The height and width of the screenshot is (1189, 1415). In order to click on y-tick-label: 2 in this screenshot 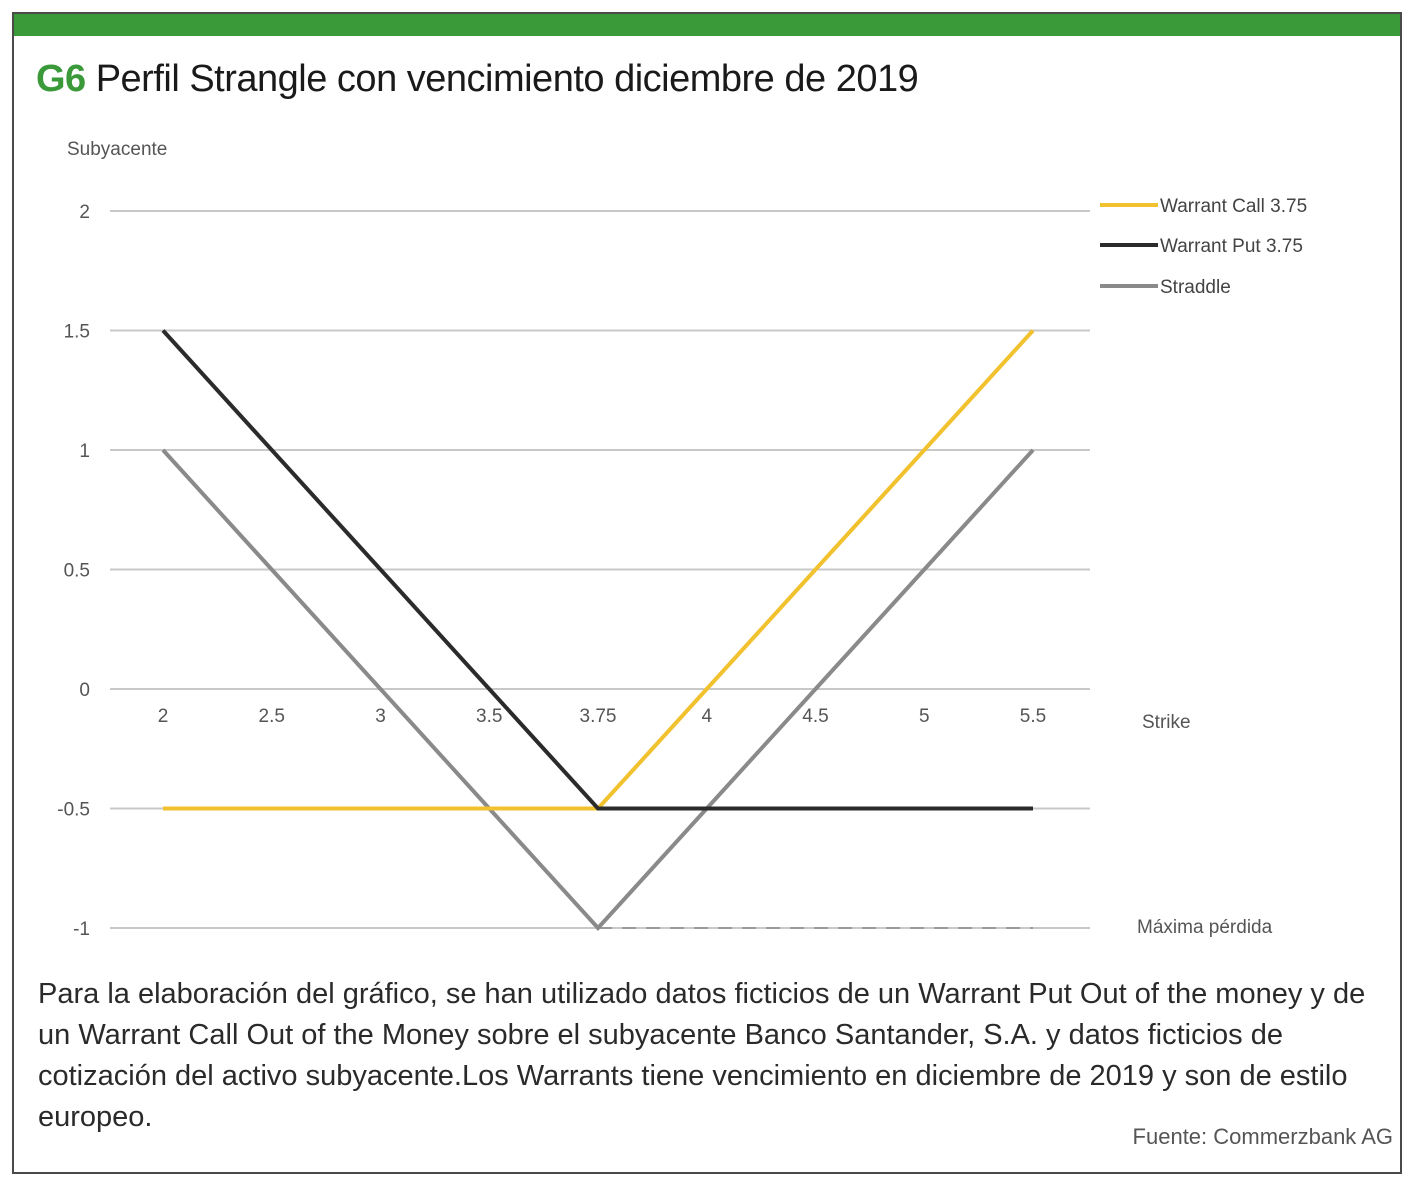, I will do `click(84, 212)`.